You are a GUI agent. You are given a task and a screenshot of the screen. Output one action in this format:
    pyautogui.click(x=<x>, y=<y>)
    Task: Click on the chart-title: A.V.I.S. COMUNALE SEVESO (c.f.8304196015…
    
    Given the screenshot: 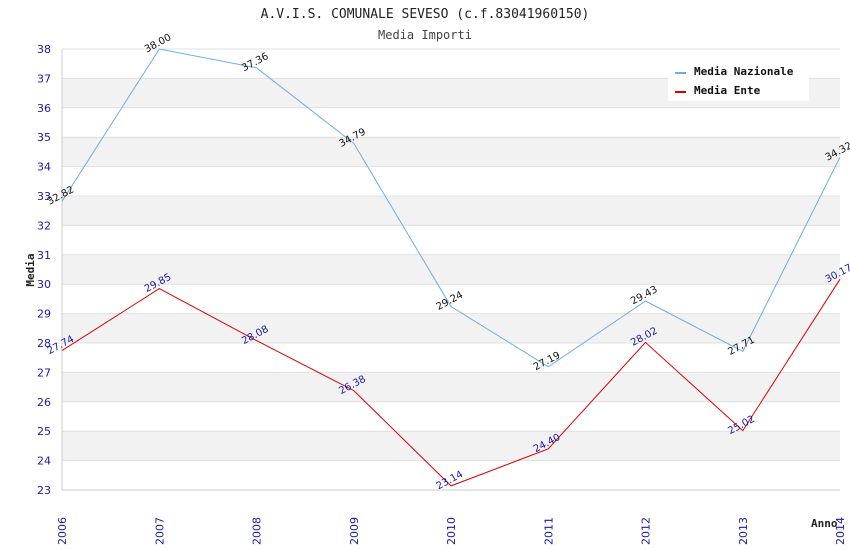 What is the action you would take?
    pyautogui.click(x=425, y=14)
    